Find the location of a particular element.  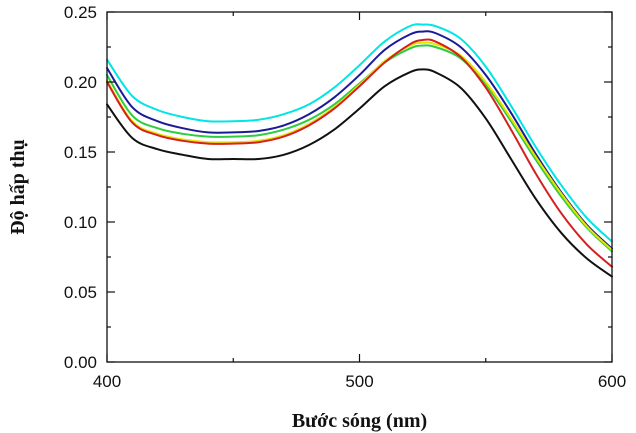

y-tick-label: 0.20 is located at coordinates (80, 82).